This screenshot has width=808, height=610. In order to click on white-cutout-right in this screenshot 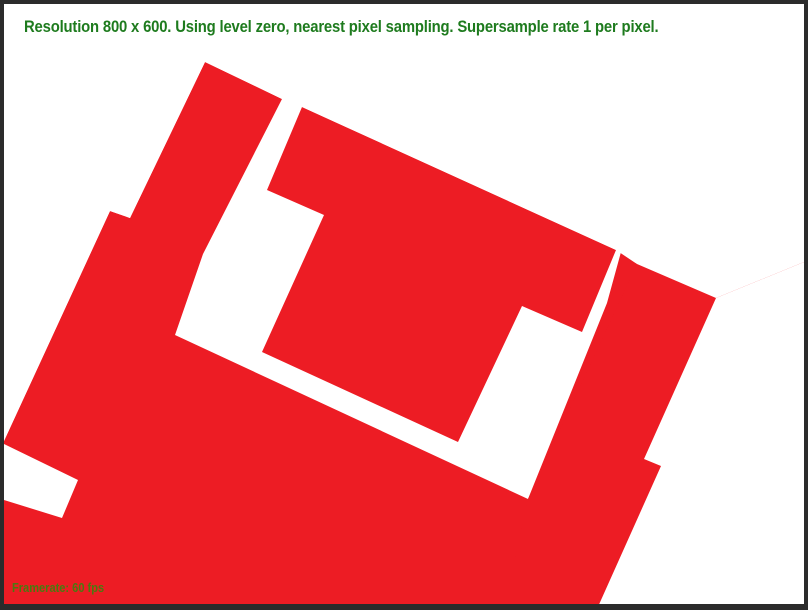, I will do `click(701, 433)`.